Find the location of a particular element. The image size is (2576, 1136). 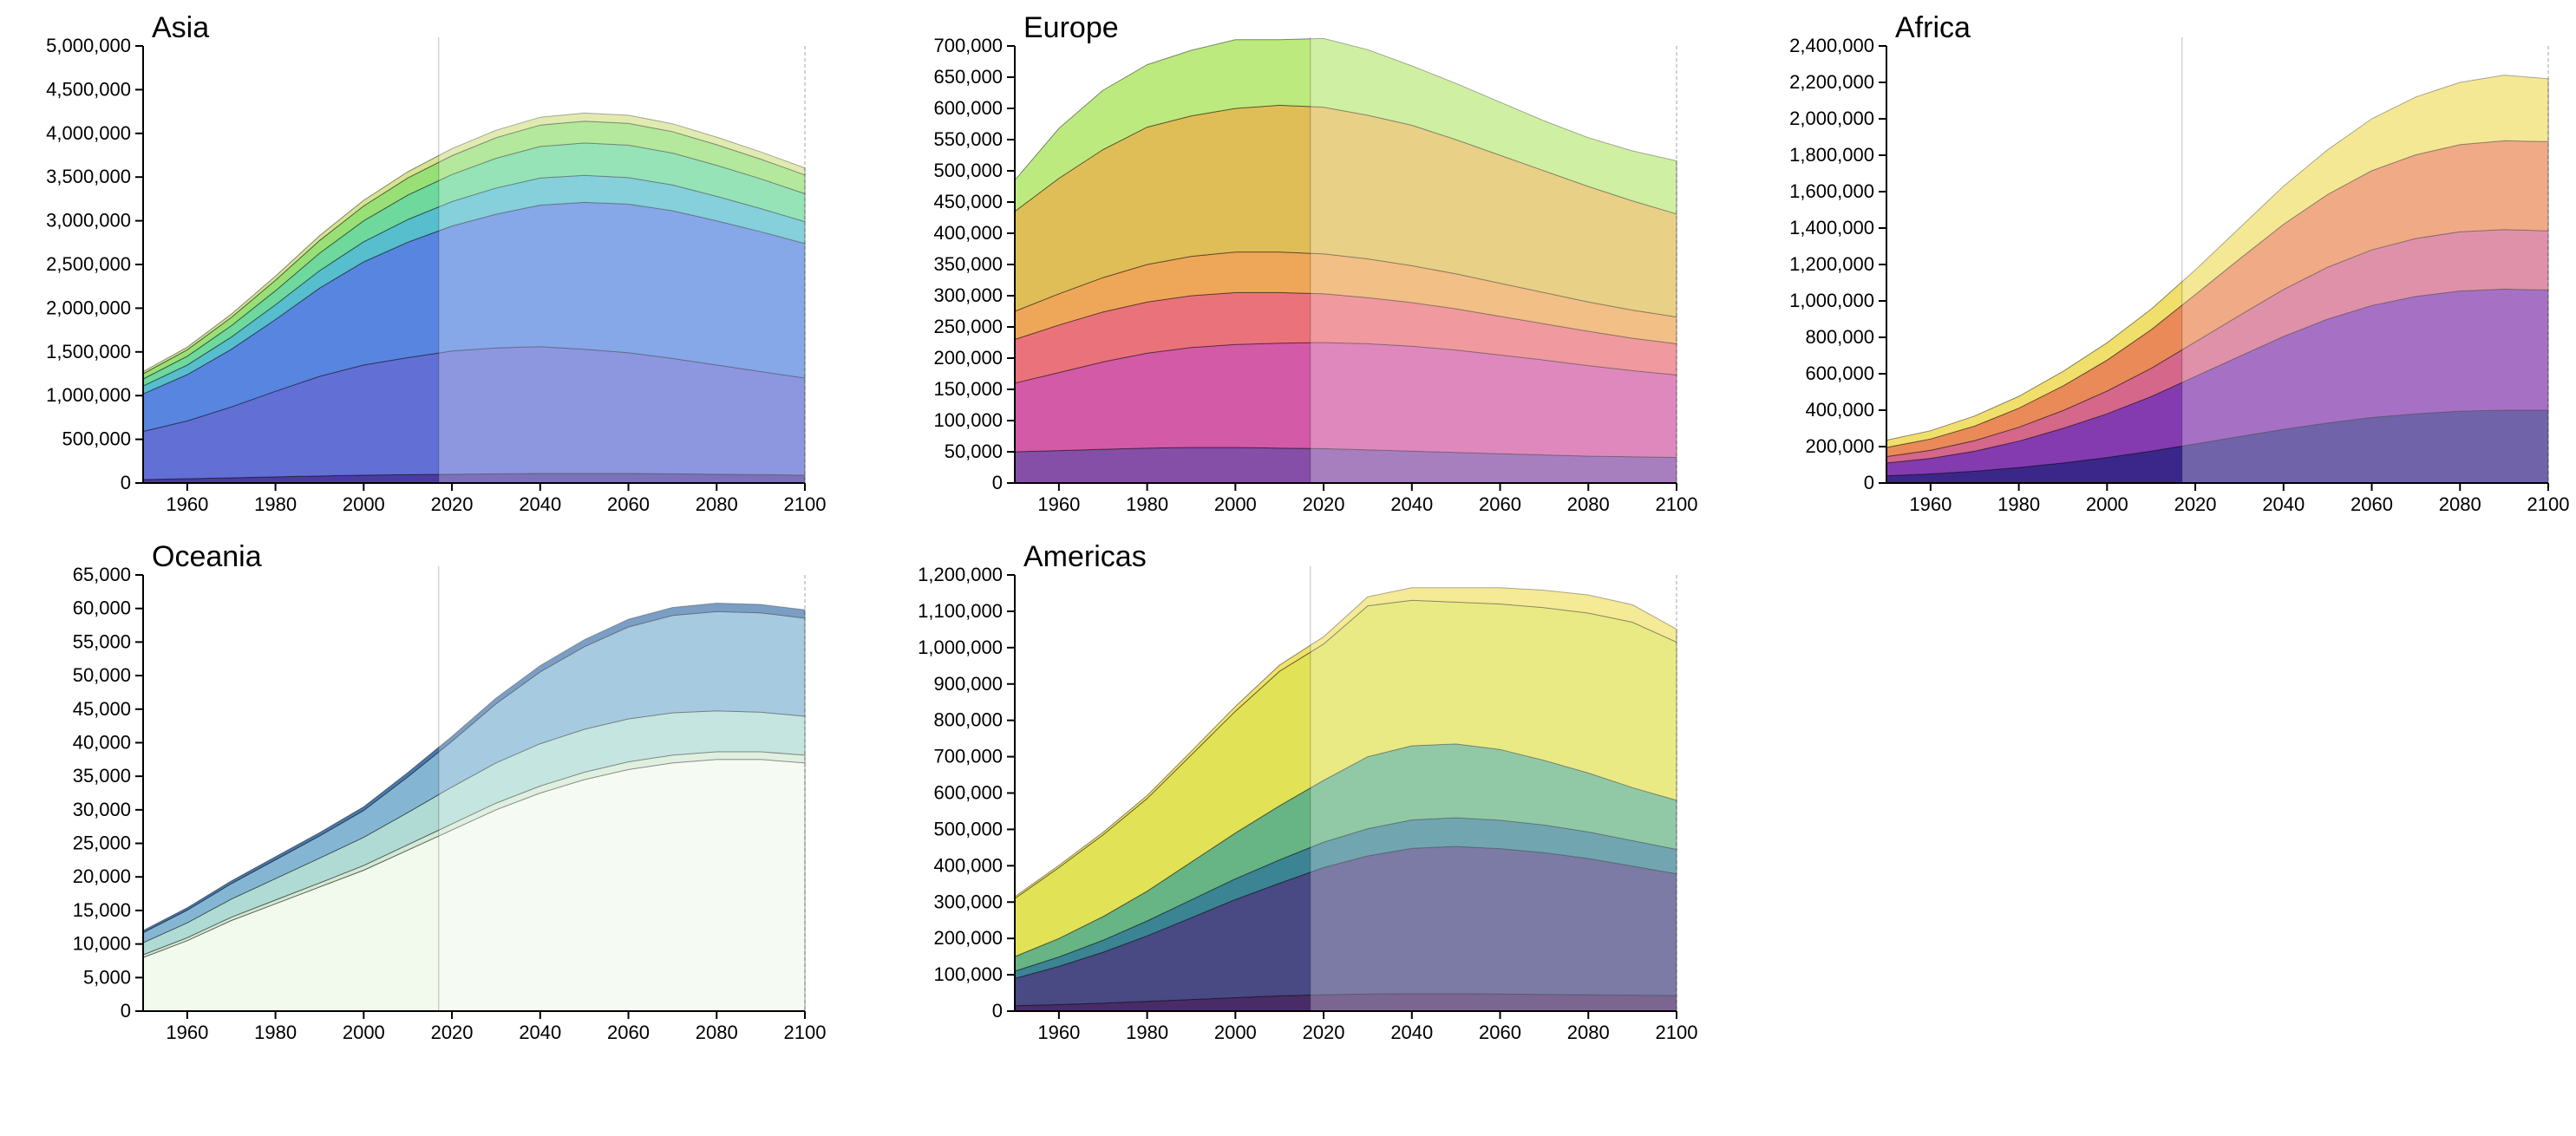

x-tick-asia: 1980 is located at coordinates (275, 499).